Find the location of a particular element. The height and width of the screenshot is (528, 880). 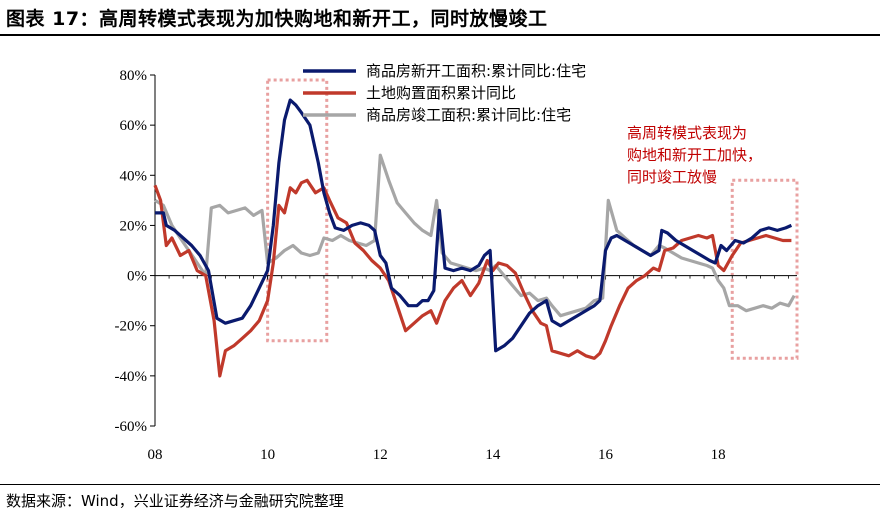

x-tick-label: 16 is located at coordinates (606, 455).